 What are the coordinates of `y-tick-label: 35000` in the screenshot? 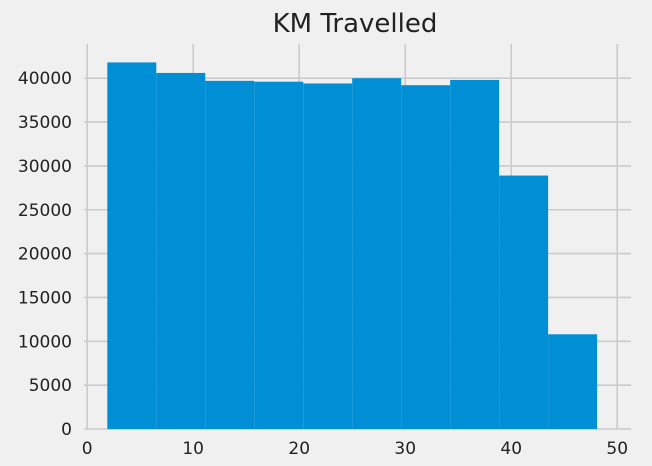 It's located at (45, 123).